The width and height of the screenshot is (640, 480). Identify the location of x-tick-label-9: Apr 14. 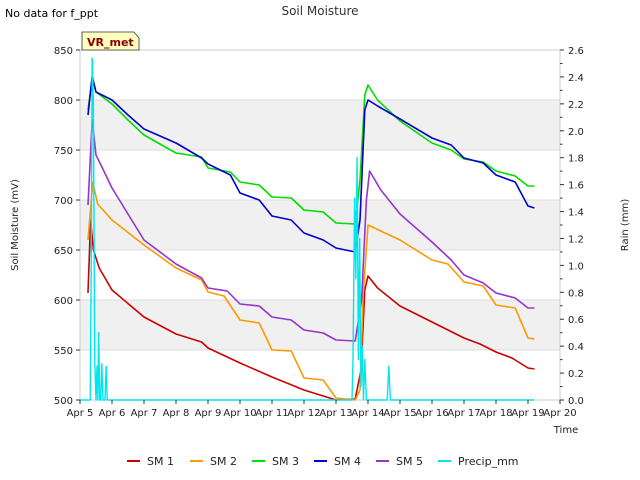
(367, 413).